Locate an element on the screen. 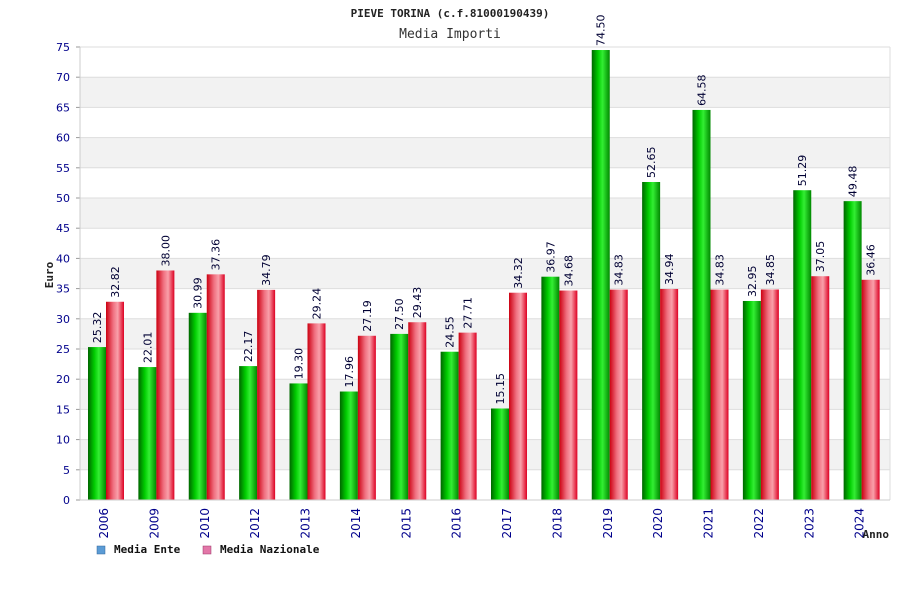 The height and width of the screenshot is (600, 900). x-tick-label-2018: 2018 is located at coordinates (557, 523).